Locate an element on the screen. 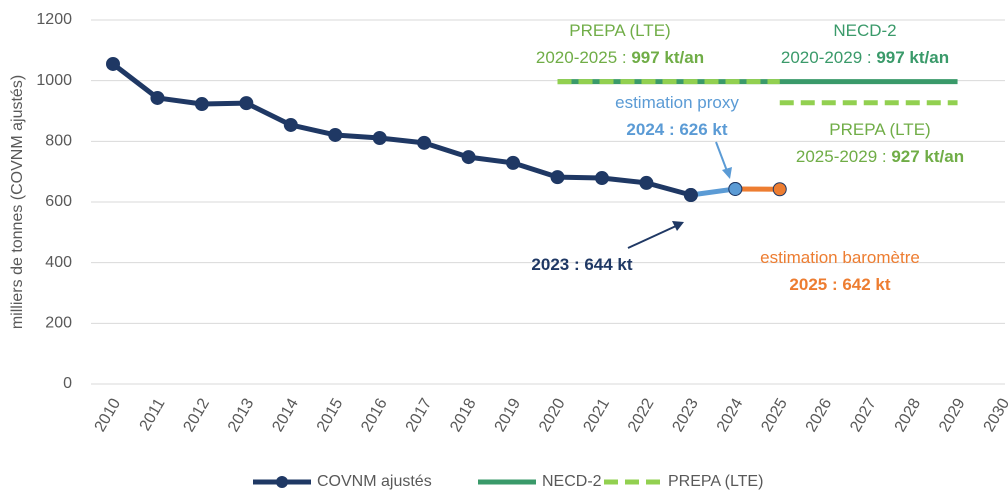 The height and width of the screenshot is (491, 1008). x-tick-label: 2020 is located at coordinates (552, 415).